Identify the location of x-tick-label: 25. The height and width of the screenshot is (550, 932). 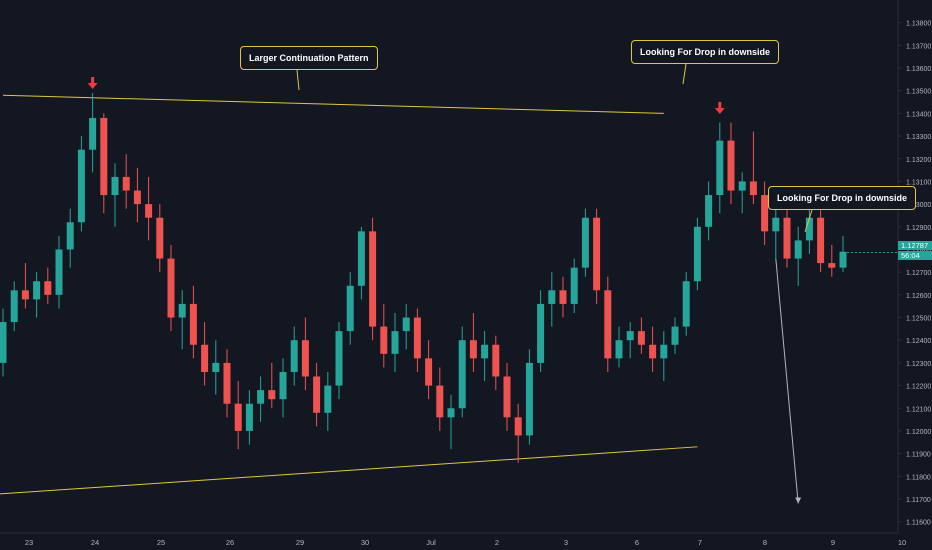
(161, 542).